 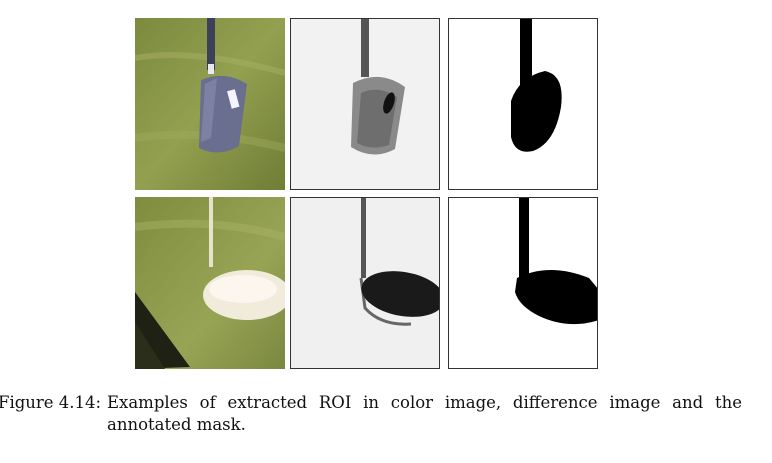 What do you see at coordinates (523, 104) in the screenshot?
I see `row1-annotated-mask` at bounding box center [523, 104].